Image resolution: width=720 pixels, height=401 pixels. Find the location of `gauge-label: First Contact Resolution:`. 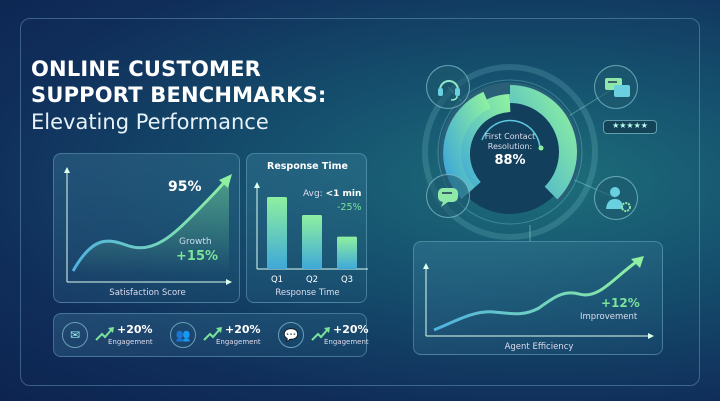

gauge-label: First Contact Resolution: is located at coordinates (510, 141).